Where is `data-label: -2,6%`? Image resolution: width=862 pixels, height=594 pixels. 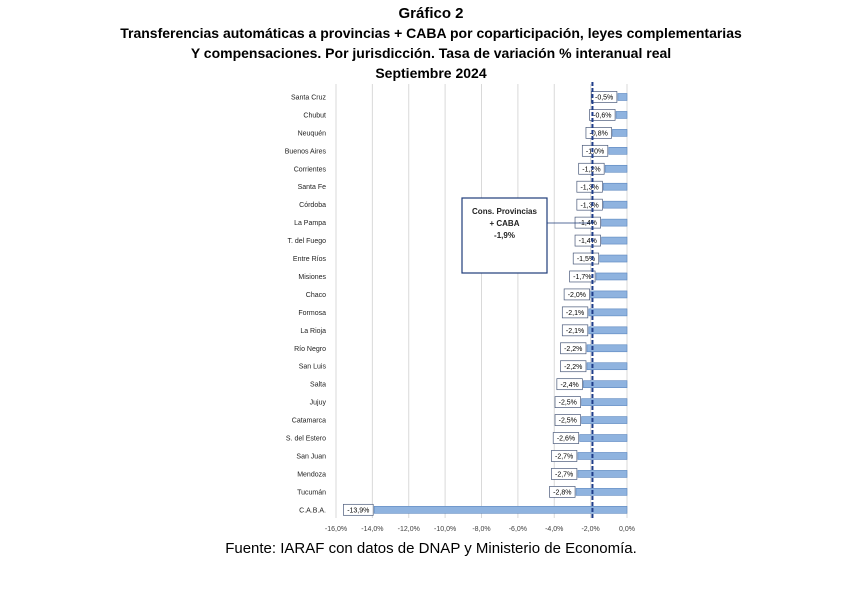 data-label: -2,6% is located at coordinates (566, 439).